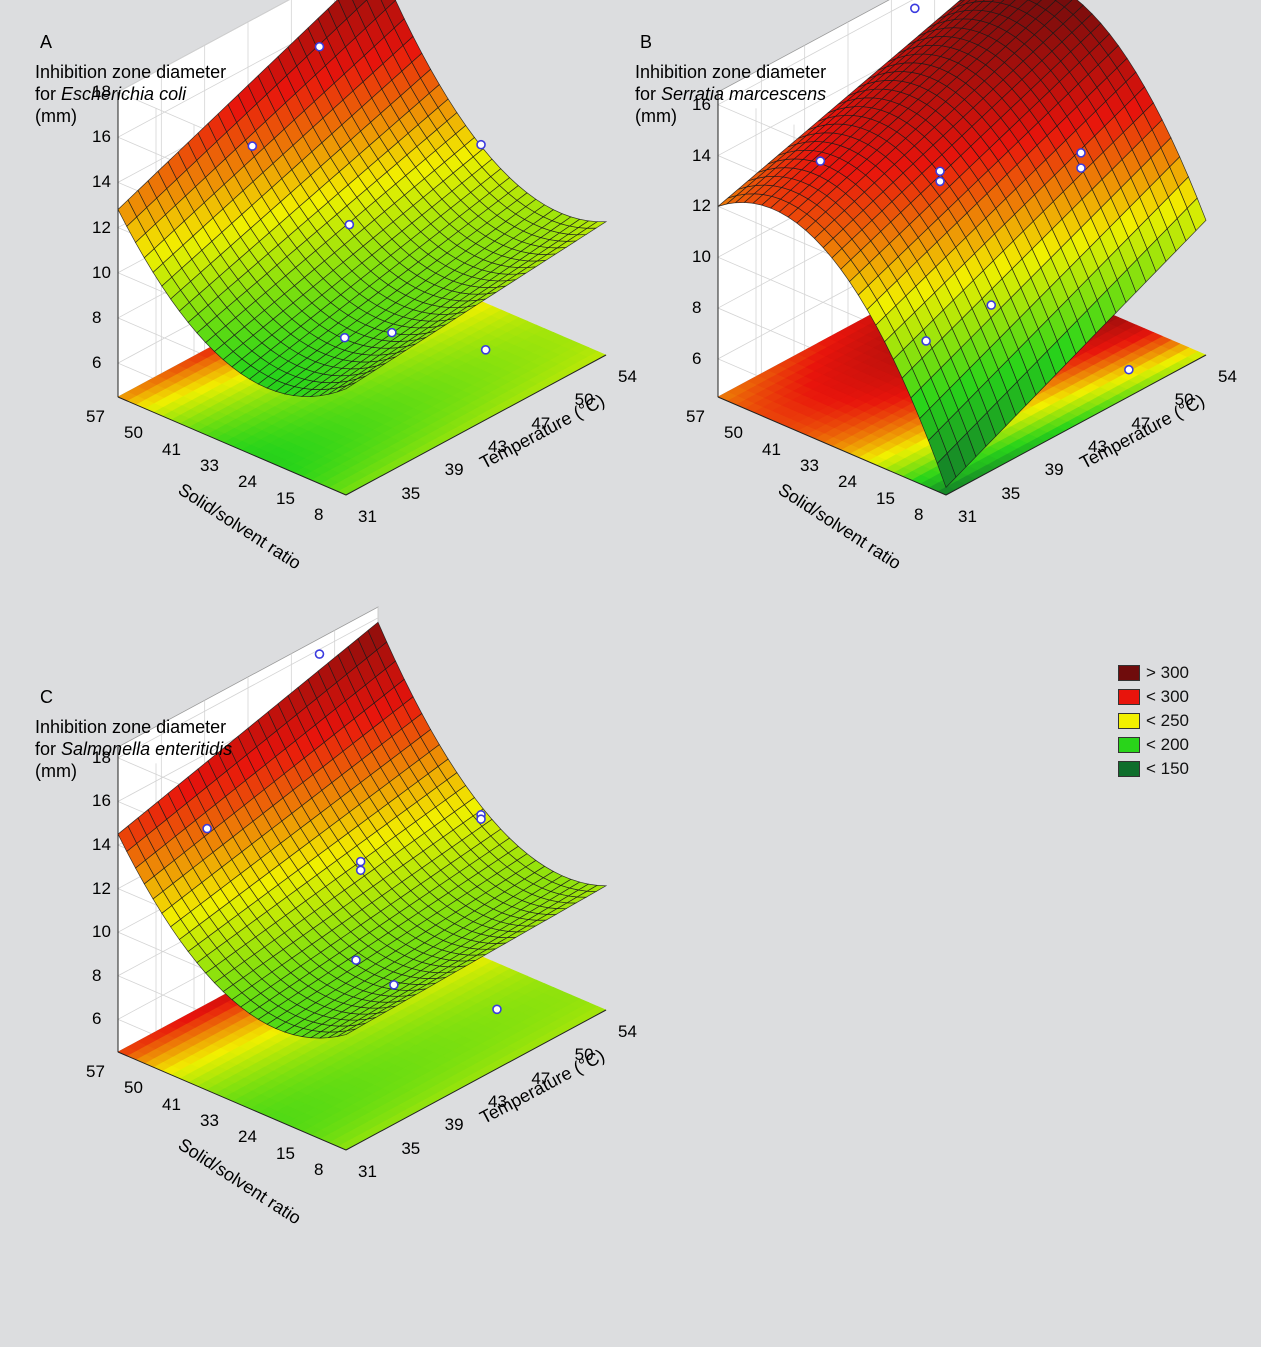  I want to click on legend-item: < 200, so click(1153, 745).